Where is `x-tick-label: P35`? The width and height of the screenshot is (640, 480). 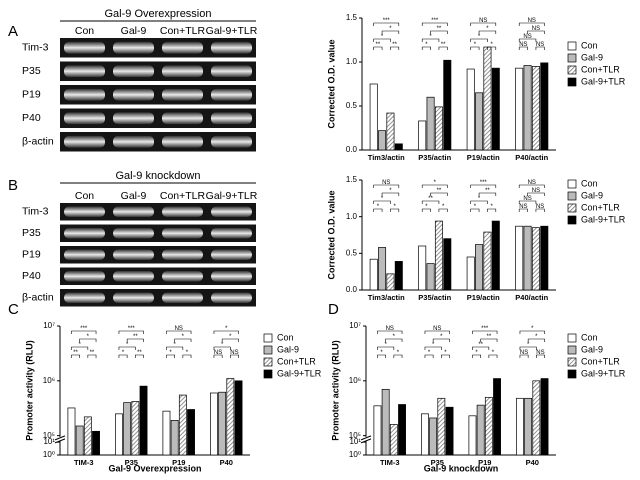 x-tick-label: P35 is located at coordinates (437, 462).